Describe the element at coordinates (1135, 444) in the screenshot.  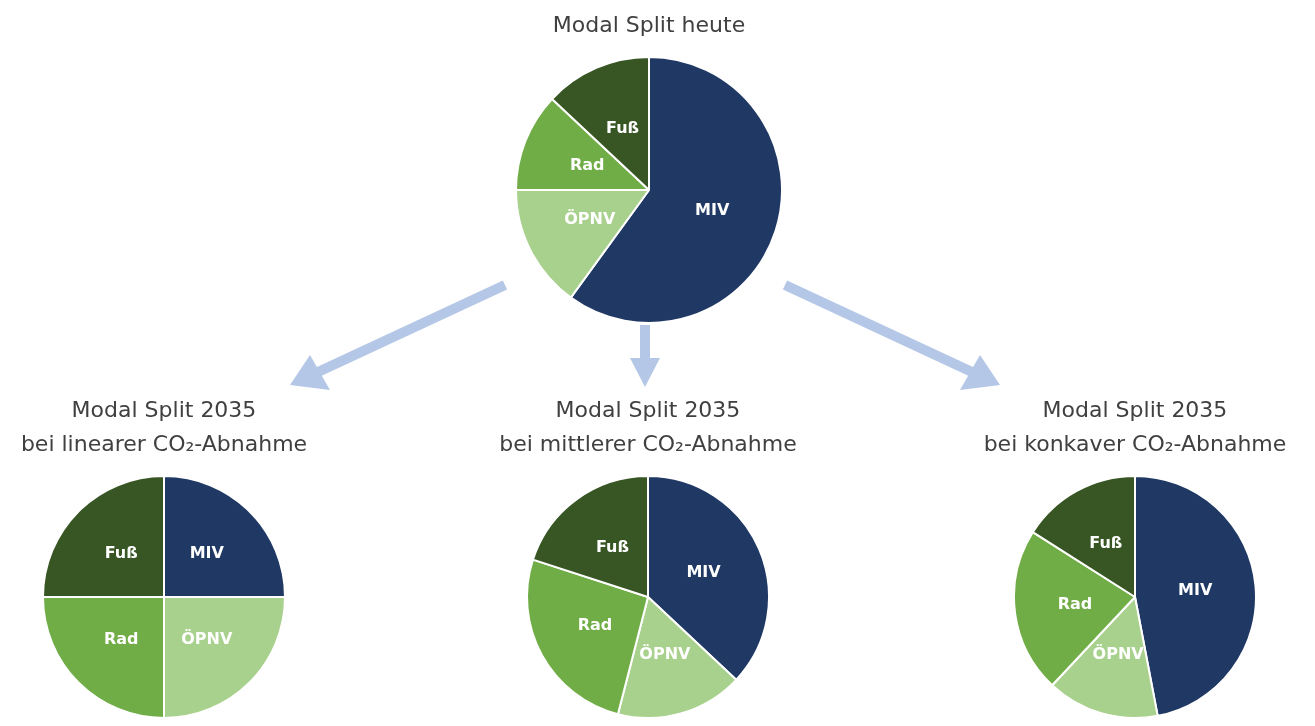
I see `chart-subtitle: bei konkaver CO₂-Abnahme` at that location.